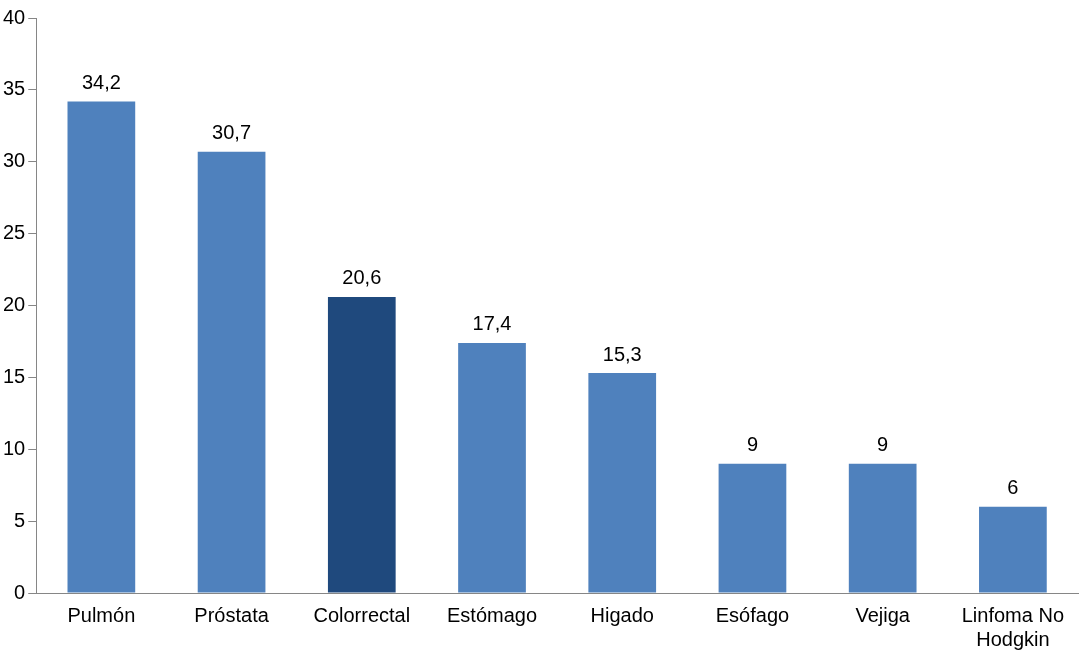 The image size is (1082, 655). Describe the element at coordinates (362, 277) in the screenshot. I see `data-label: 20,6` at that location.